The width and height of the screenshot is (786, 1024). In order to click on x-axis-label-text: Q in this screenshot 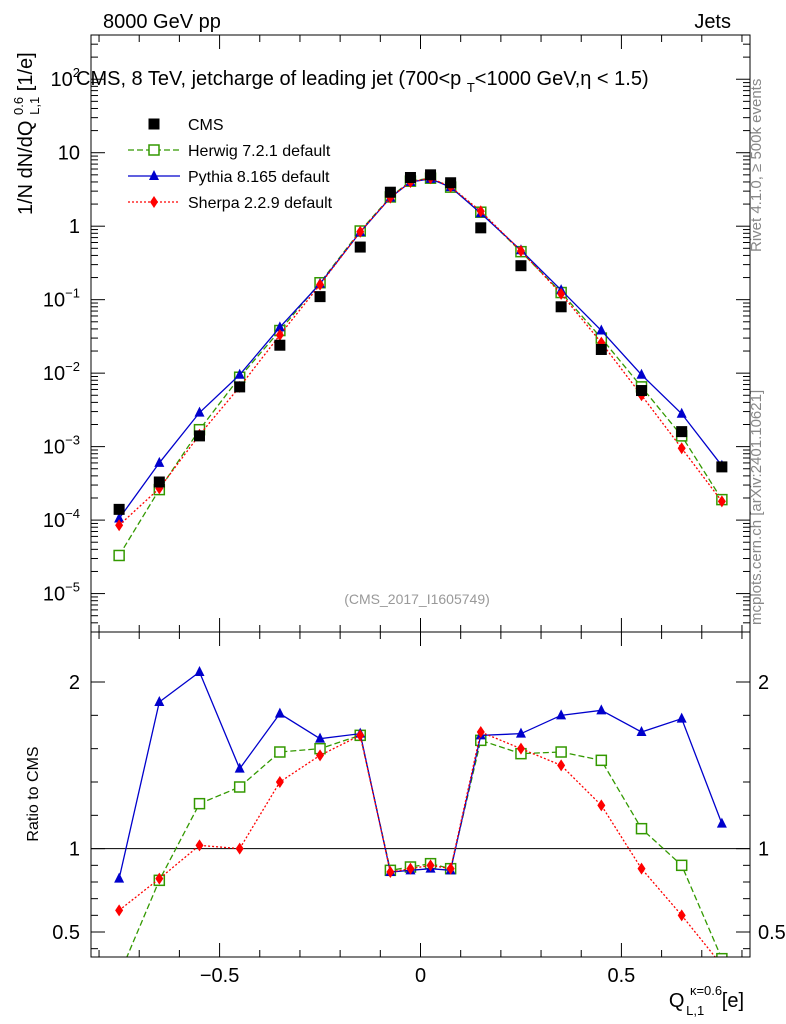, I will do `click(677, 1001)`.